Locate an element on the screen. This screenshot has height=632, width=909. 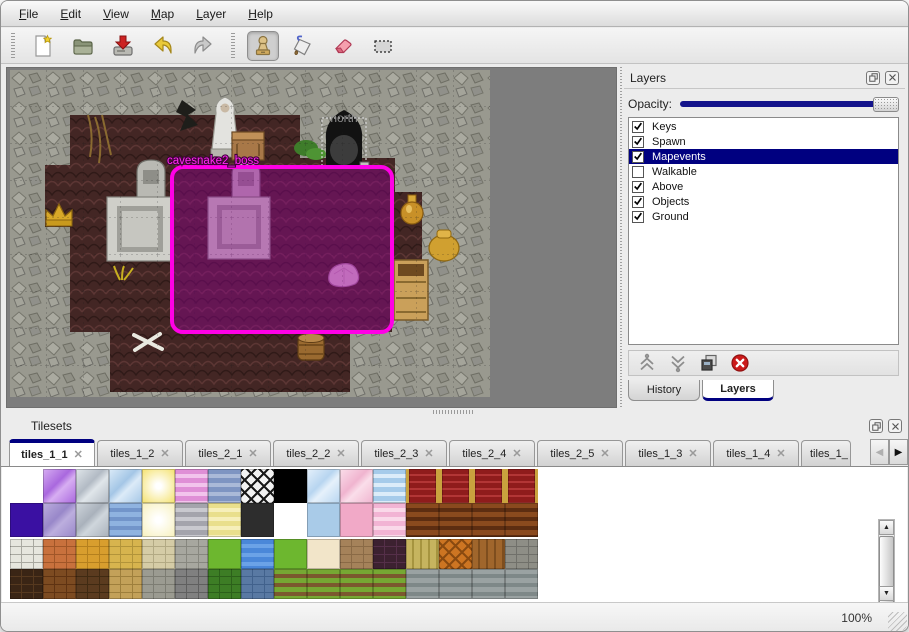
tile-tiles_orange is located at coordinates (59, 554).